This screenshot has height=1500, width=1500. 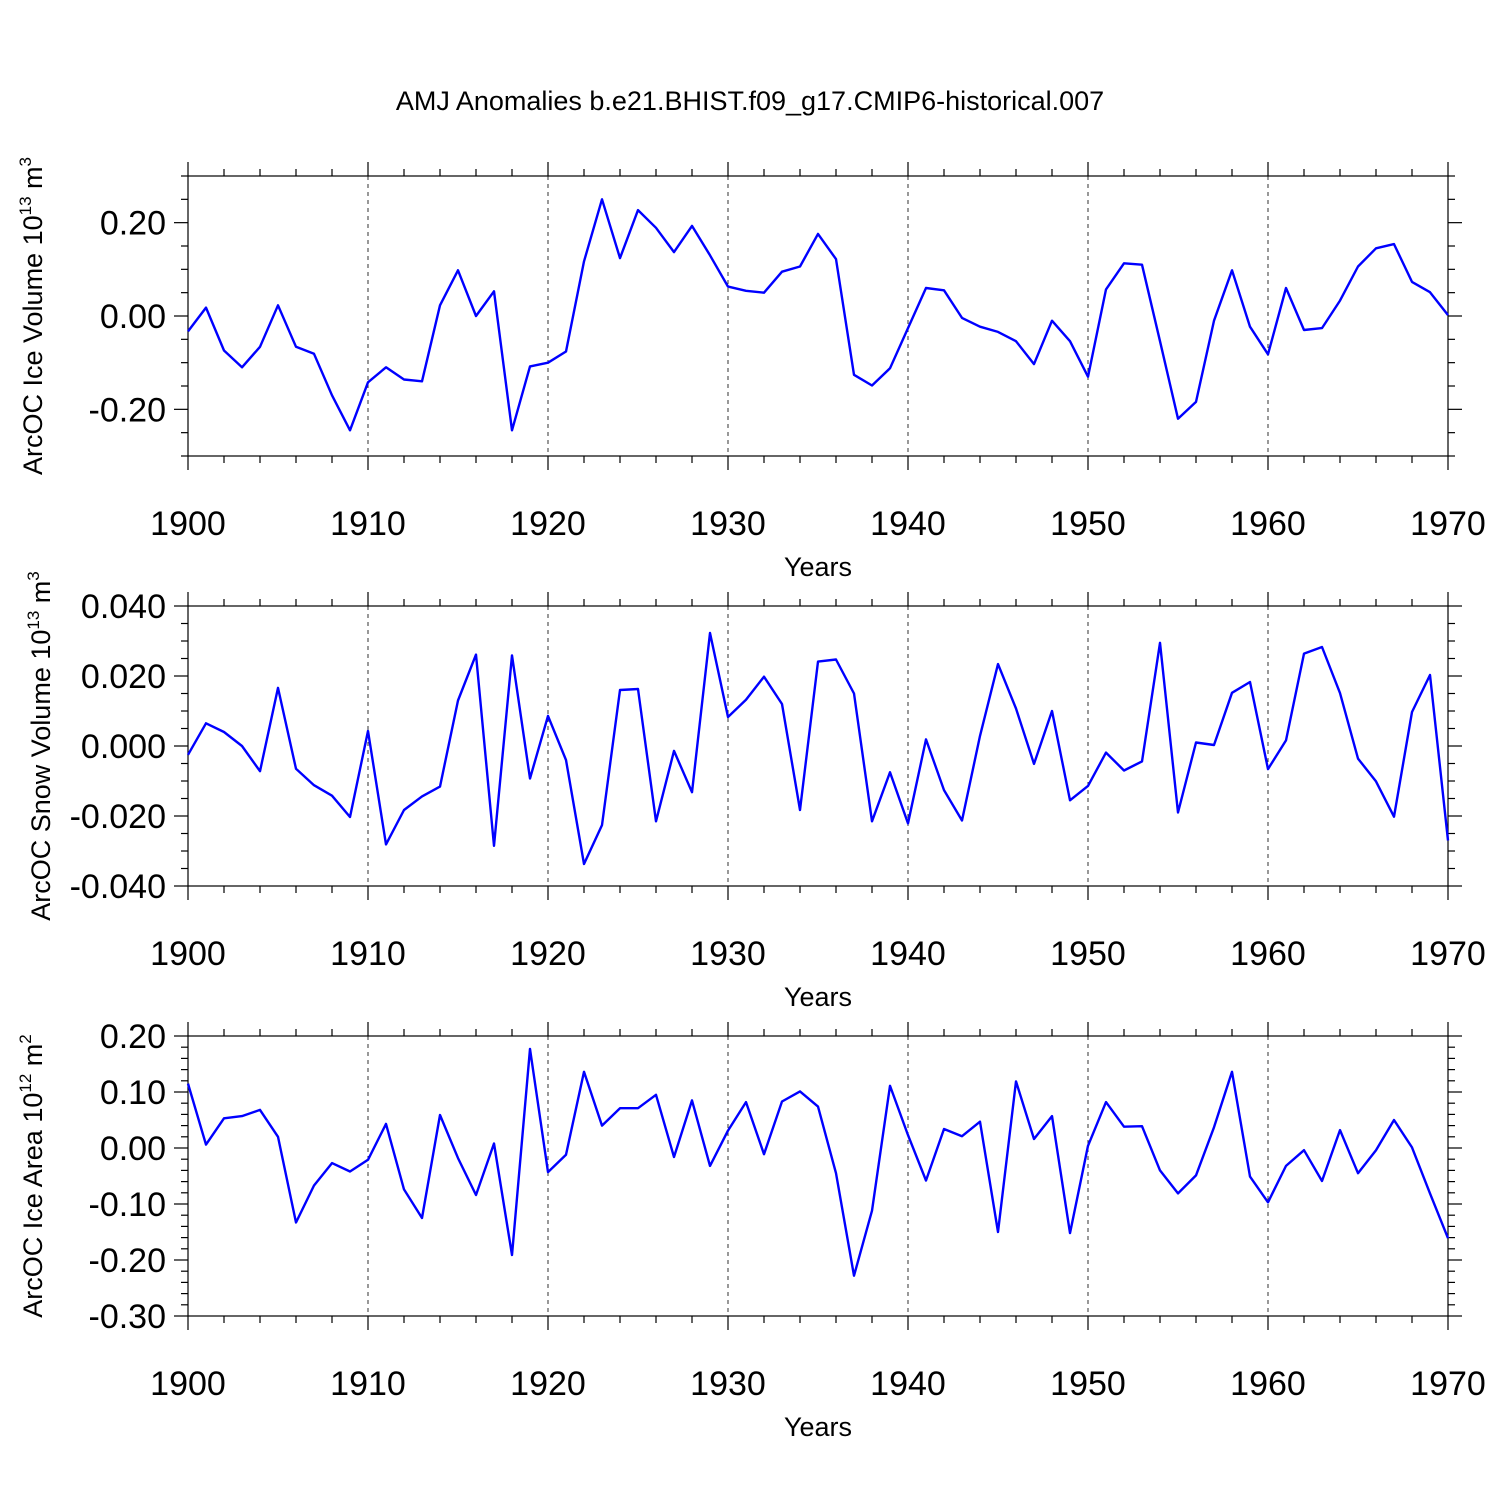 I want to click on series-line-ice-volume, so click(x=818, y=315).